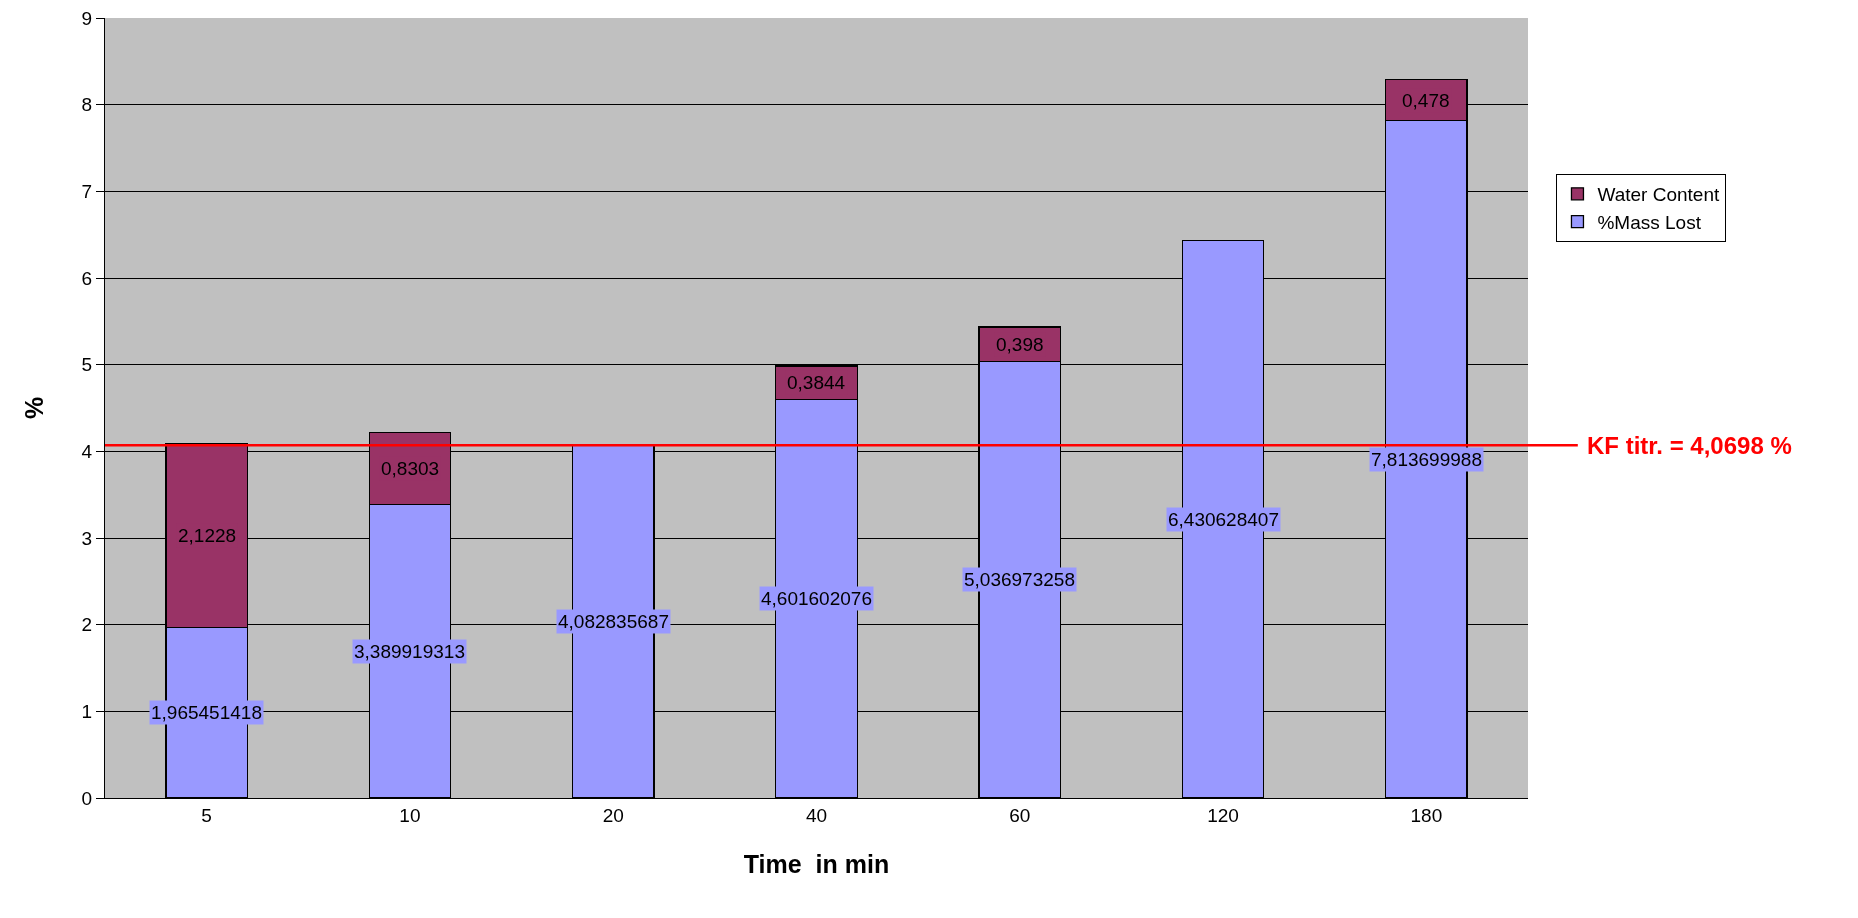  Describe the element at coordinates (87, 365) in the screenshot. I see `y-tick-label: 5` at that location.